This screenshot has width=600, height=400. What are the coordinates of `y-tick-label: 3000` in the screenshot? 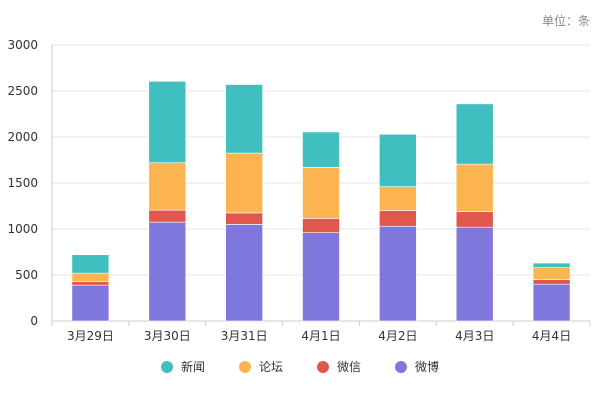 It's located at (22, 45).